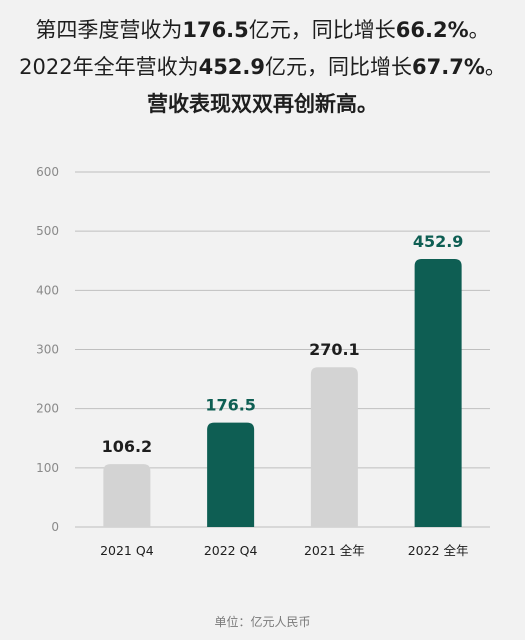 The image size is (525, 640). Describe the element at coordinates (262, 104) in the screenshot. I see `headline-line-3: 营收表现双双再创新高。` at that location.